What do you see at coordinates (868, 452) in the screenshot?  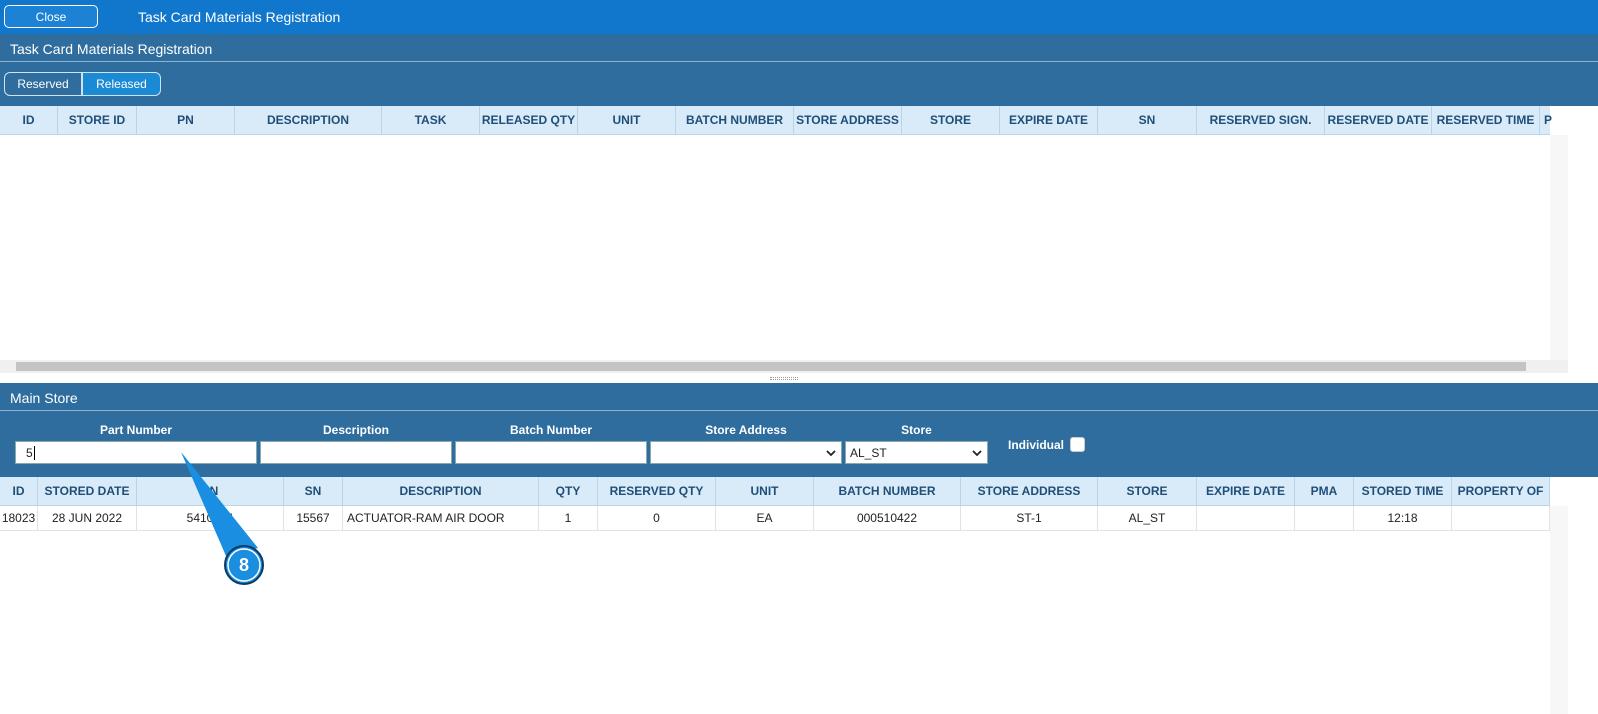 I see `select-text: AL_ST` at bounding box center [868, 452].